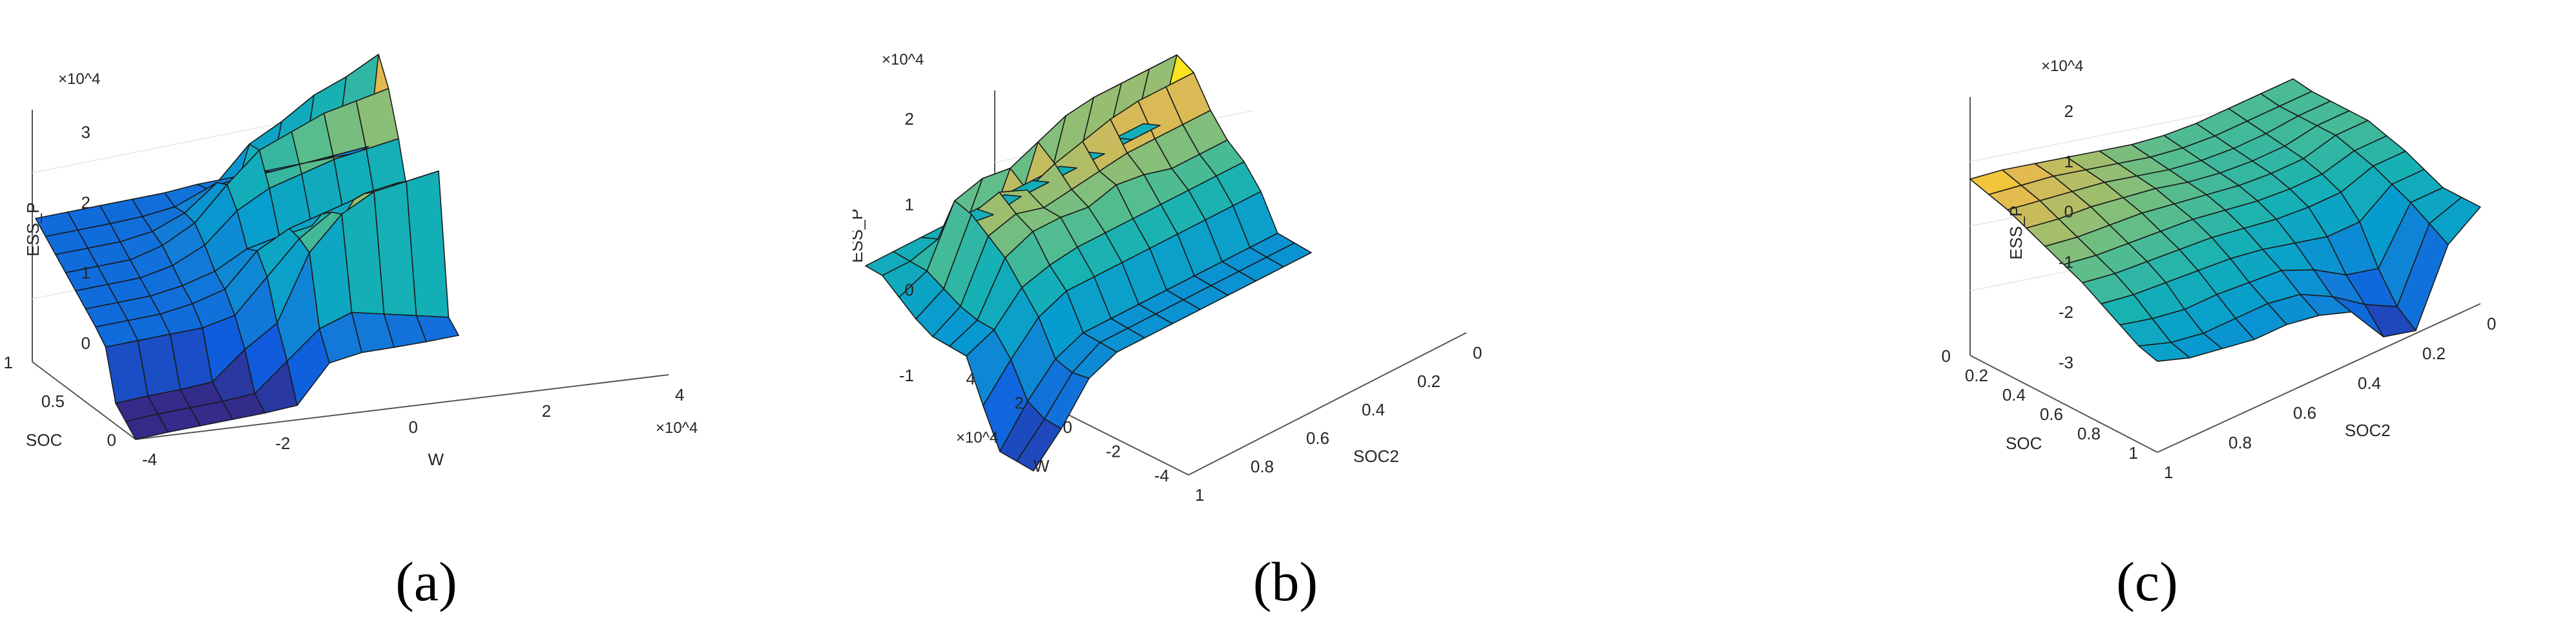  What do you see at coordinates (2014, 395) in the screenshot?
I see `x-tick-label: 0.4` at bounding box center [2014, 395].